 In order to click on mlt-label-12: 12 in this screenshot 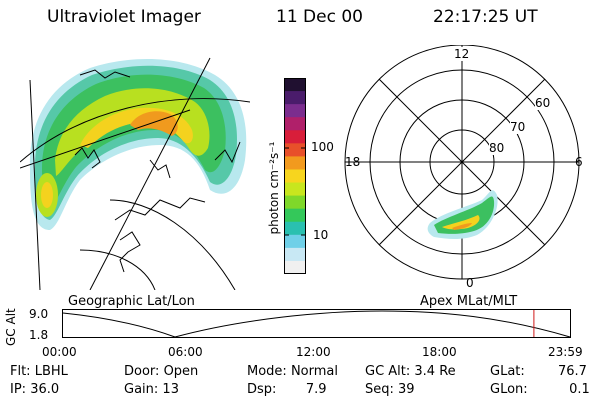, I will do `click(462, 54)`.